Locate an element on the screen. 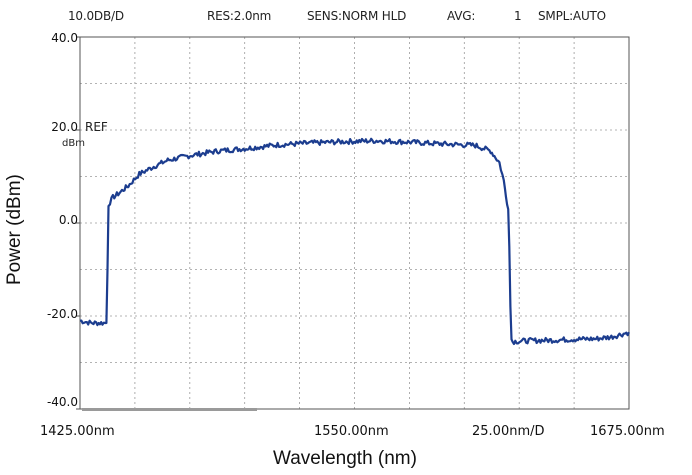 This screenshot has width=692, height=475. y-axis-title: Power (dBm) is located at coordinates (14, 229).